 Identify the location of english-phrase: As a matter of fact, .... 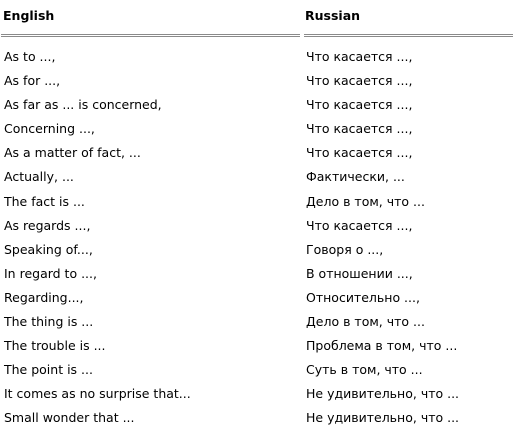
(72, 153).